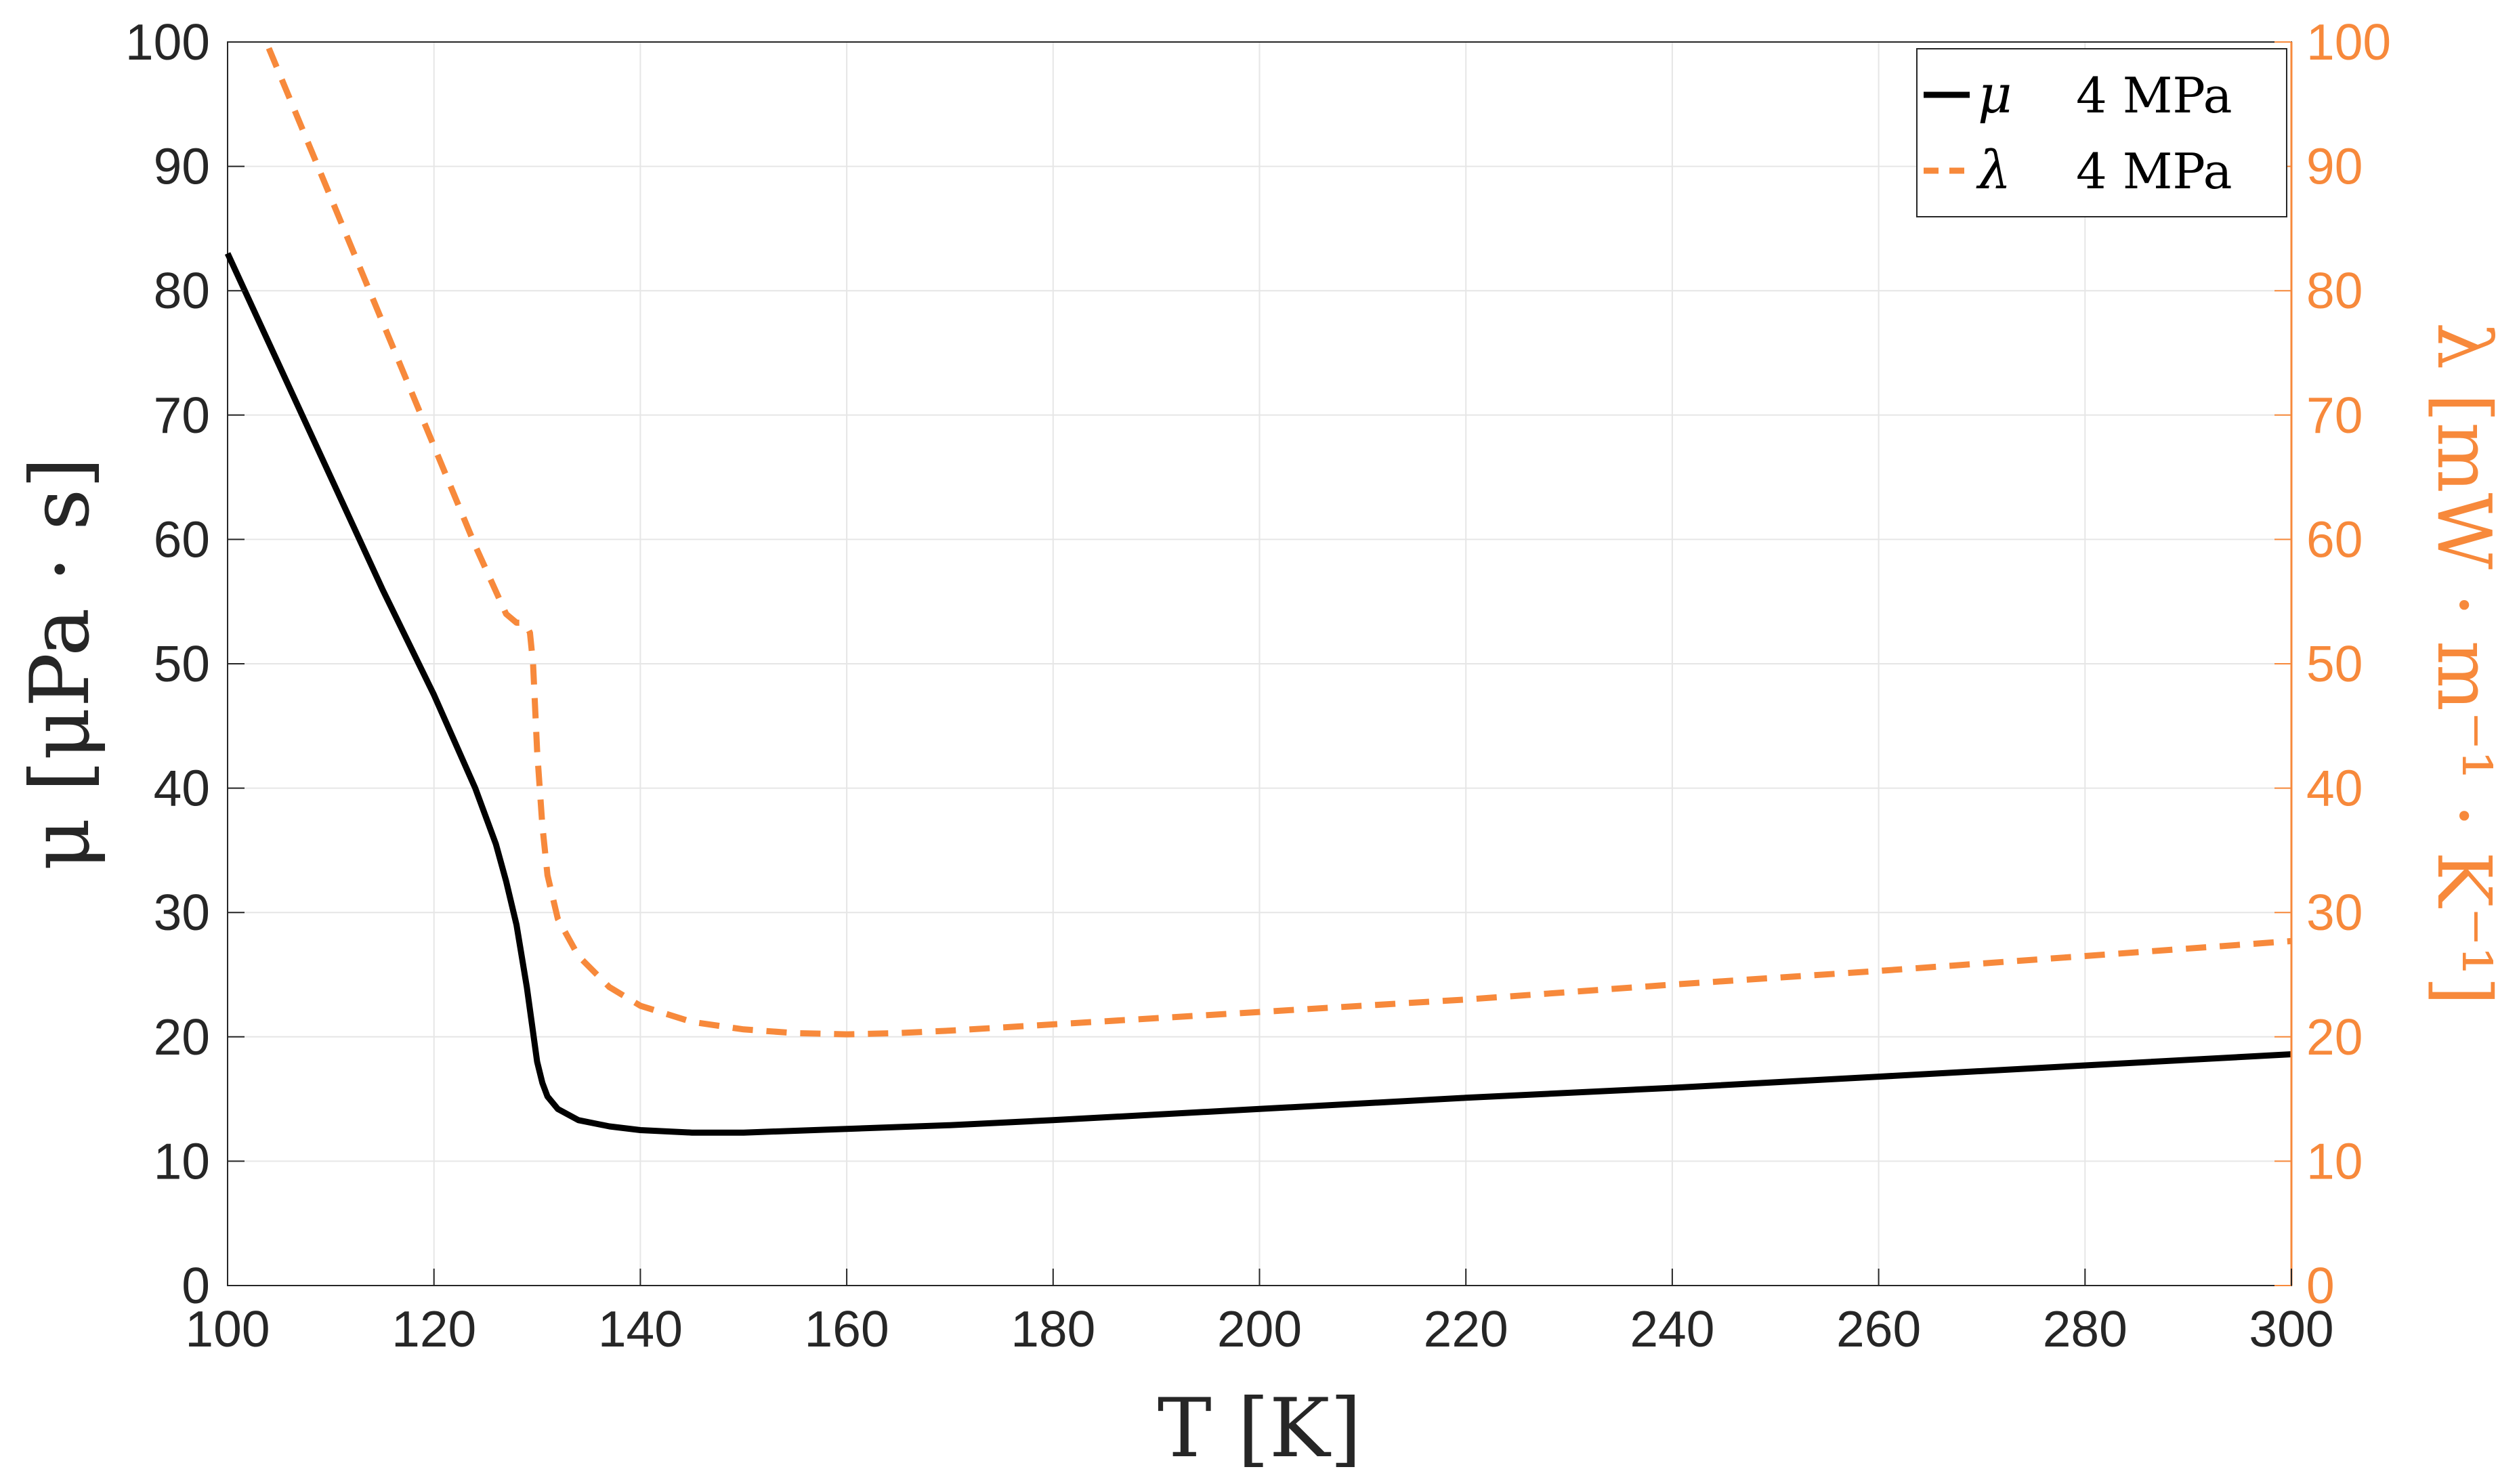 The width and height of the screenshot is (2519, 1484). What do you see at coordinates (640, 1328) in the screenshot?
I see `x-tick-label: 140` at bounding box center [640, 1328].